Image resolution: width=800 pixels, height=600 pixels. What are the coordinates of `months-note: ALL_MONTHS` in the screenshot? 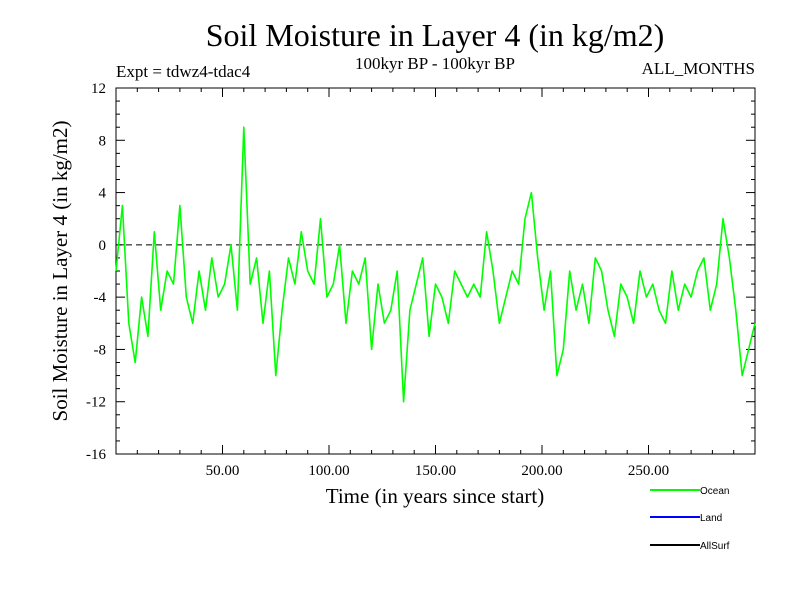 It's located at (698, 68).